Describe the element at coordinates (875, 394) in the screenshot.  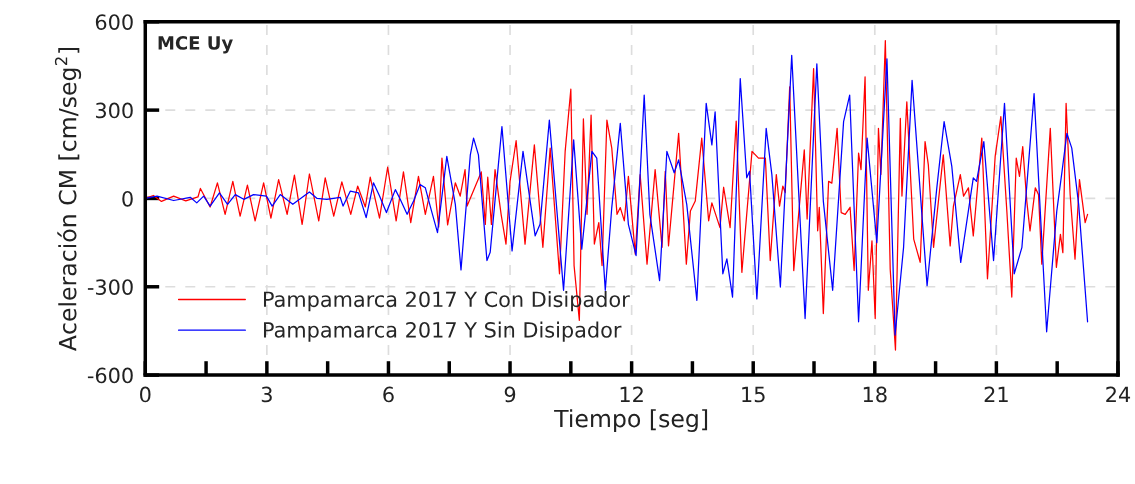
I see `x-tick-label: 18` at that location.